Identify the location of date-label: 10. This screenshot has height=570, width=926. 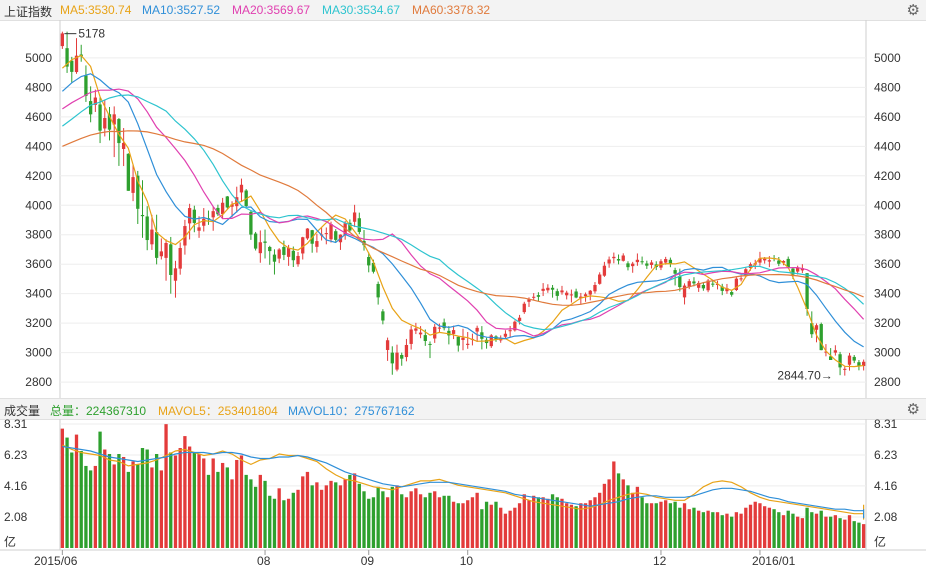
(467, 561).